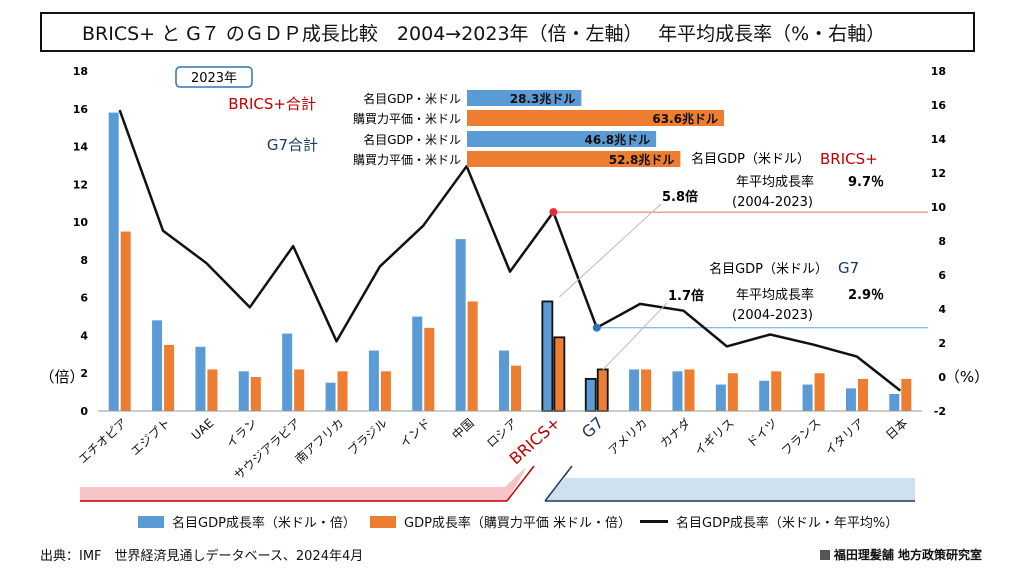  Describe the element at coordinates (942, 309) in the screenshot. I see `y-right-tick-label: 4` at that location.